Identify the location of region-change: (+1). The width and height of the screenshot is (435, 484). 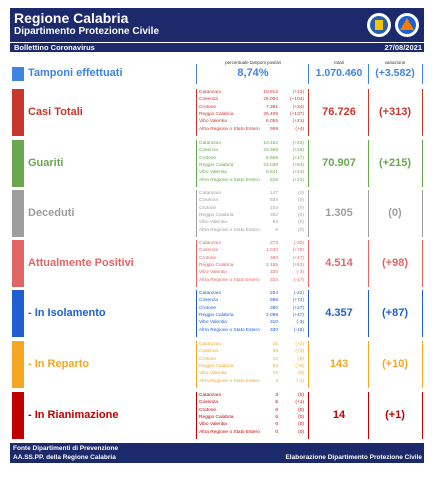
(299, 403).